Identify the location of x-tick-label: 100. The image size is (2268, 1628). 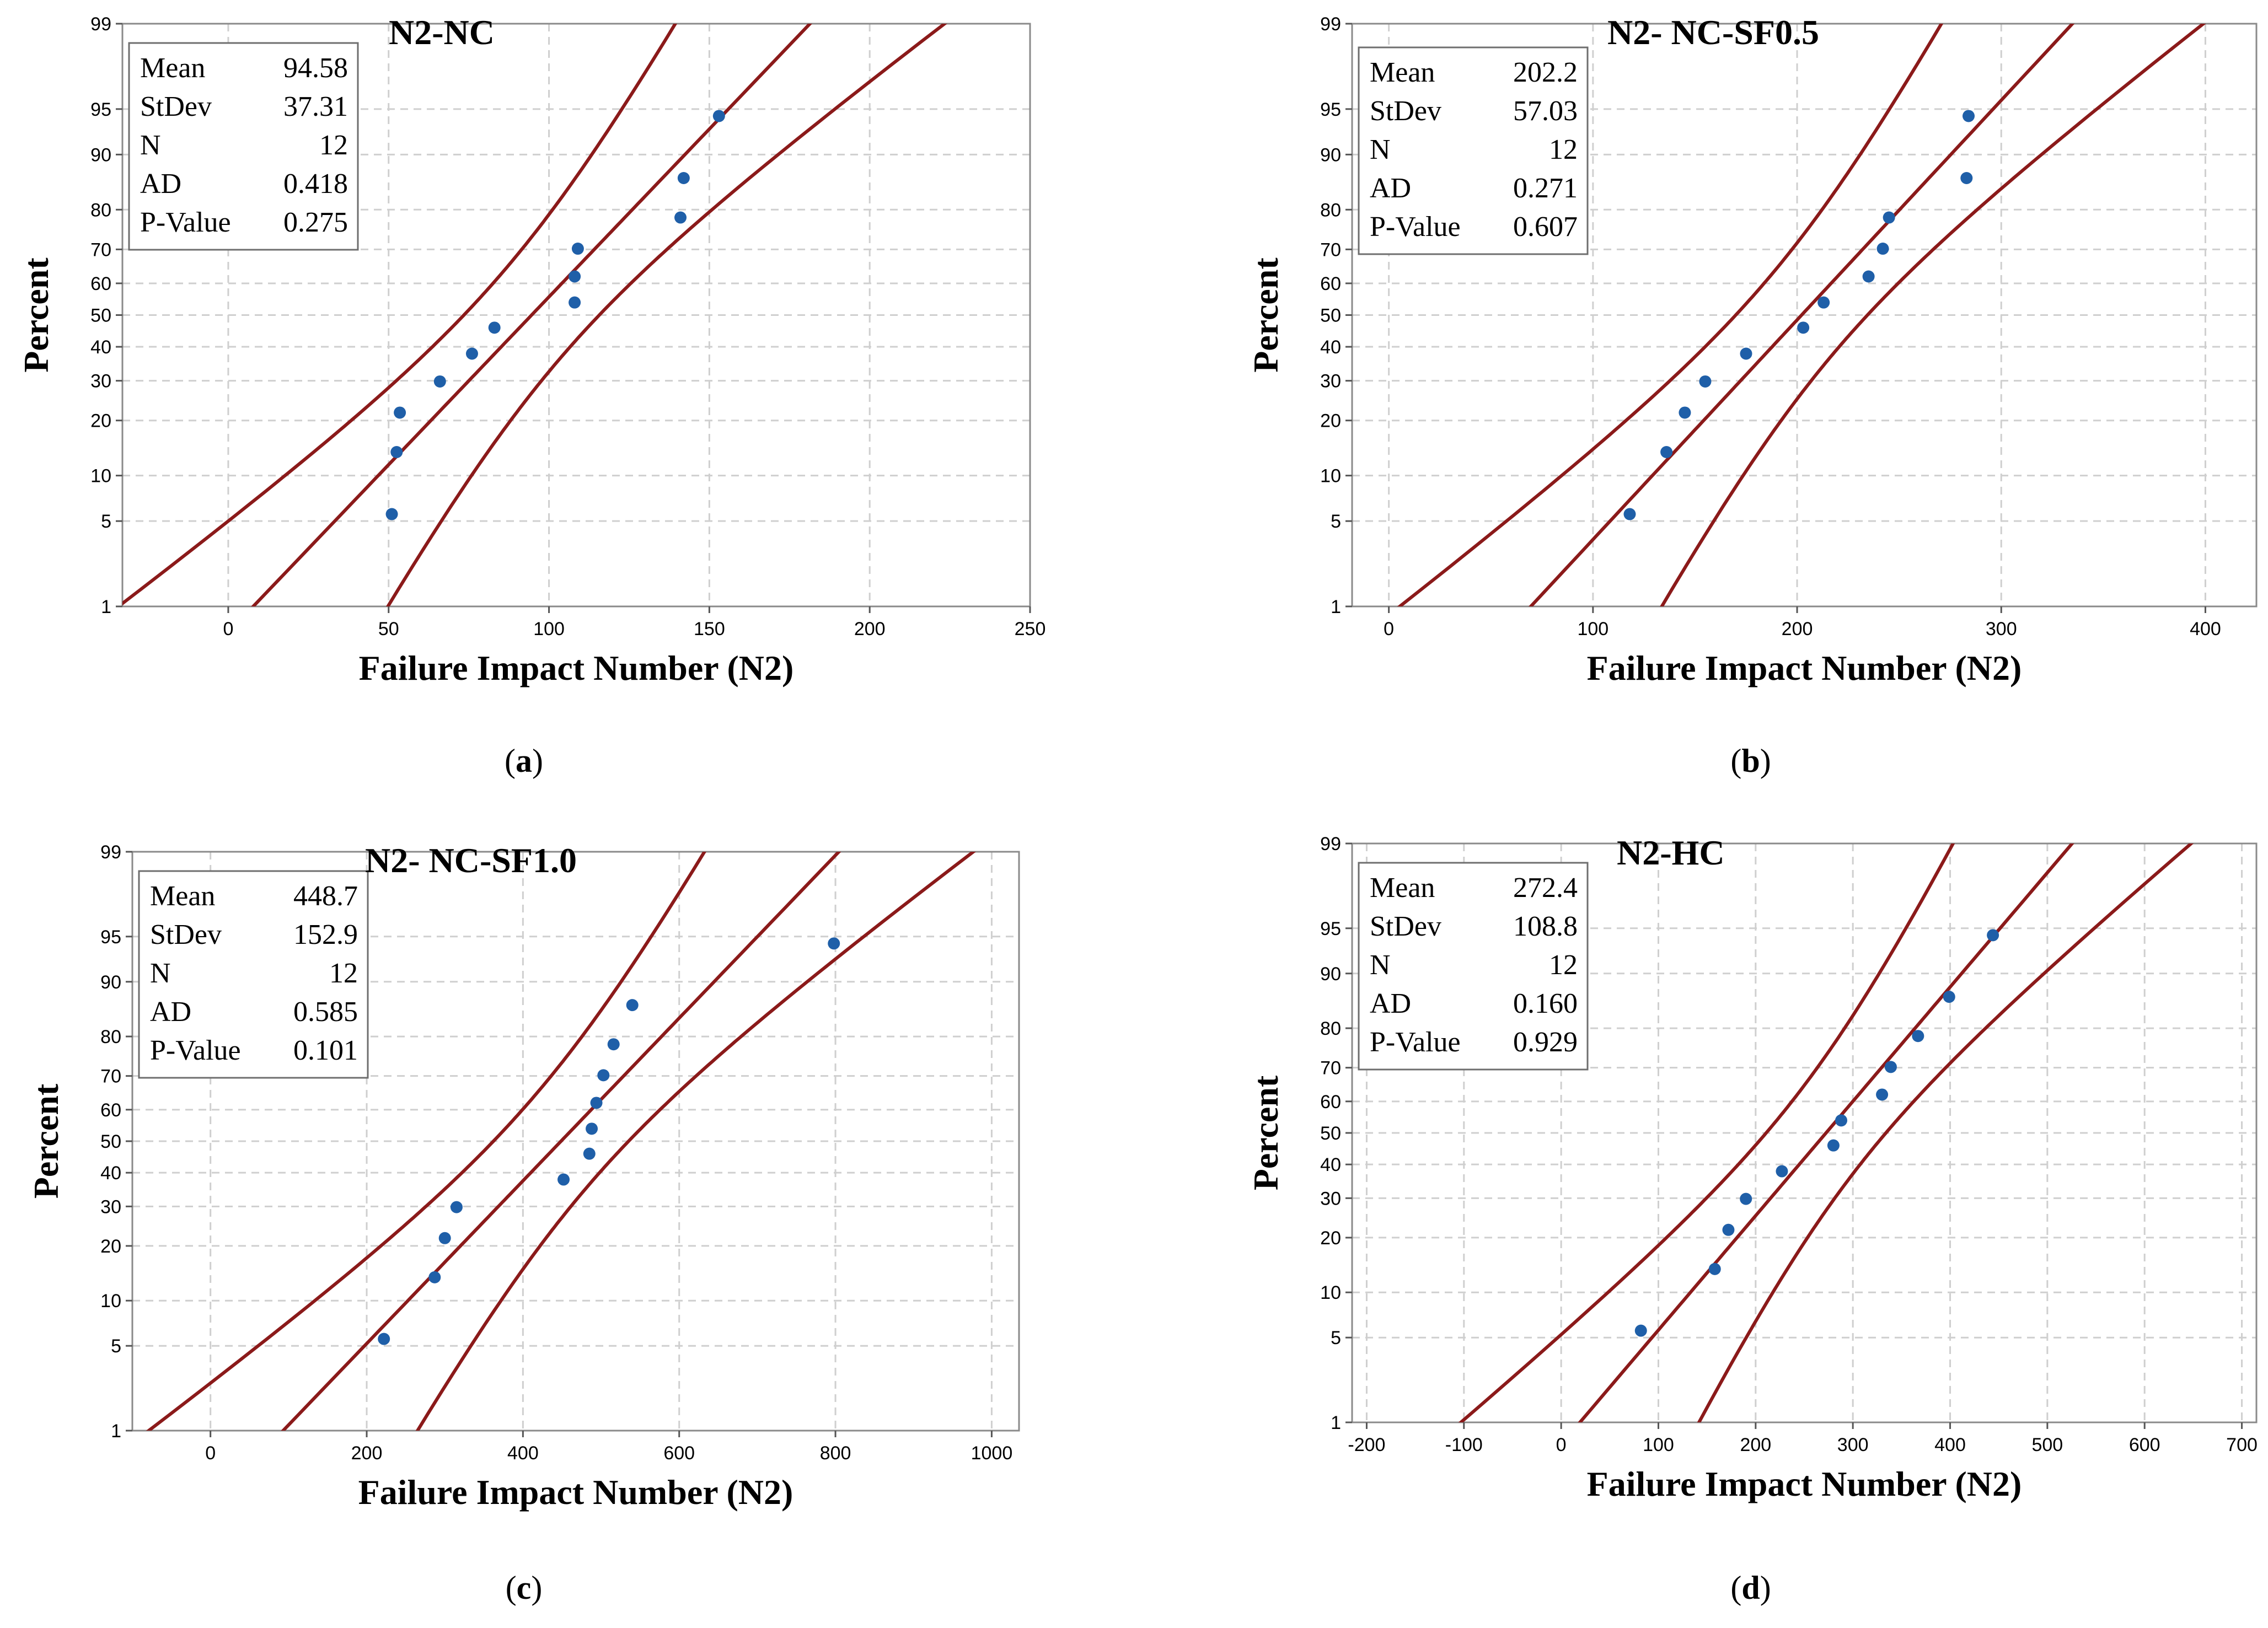
(1658, 1444).